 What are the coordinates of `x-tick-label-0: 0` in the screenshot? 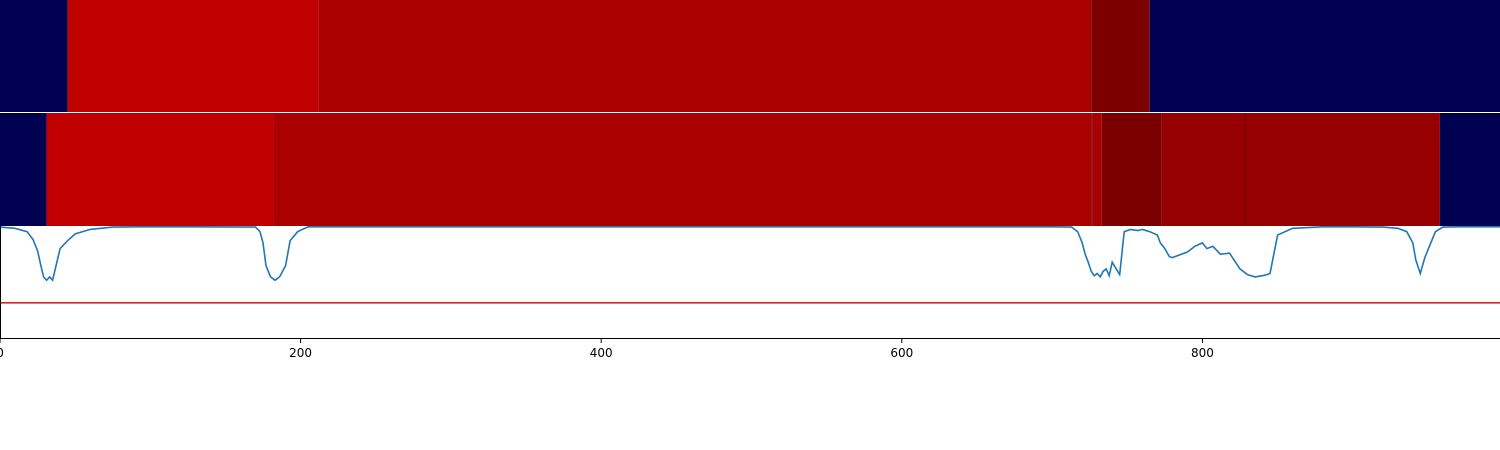 It's located at (2, 353).